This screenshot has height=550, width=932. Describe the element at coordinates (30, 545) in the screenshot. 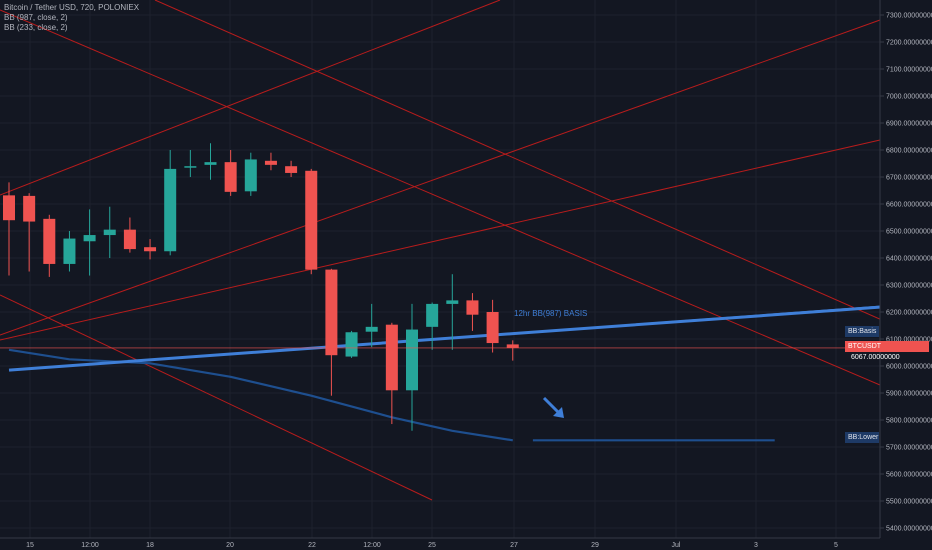

I see `time-axis-label: 15` at that location.